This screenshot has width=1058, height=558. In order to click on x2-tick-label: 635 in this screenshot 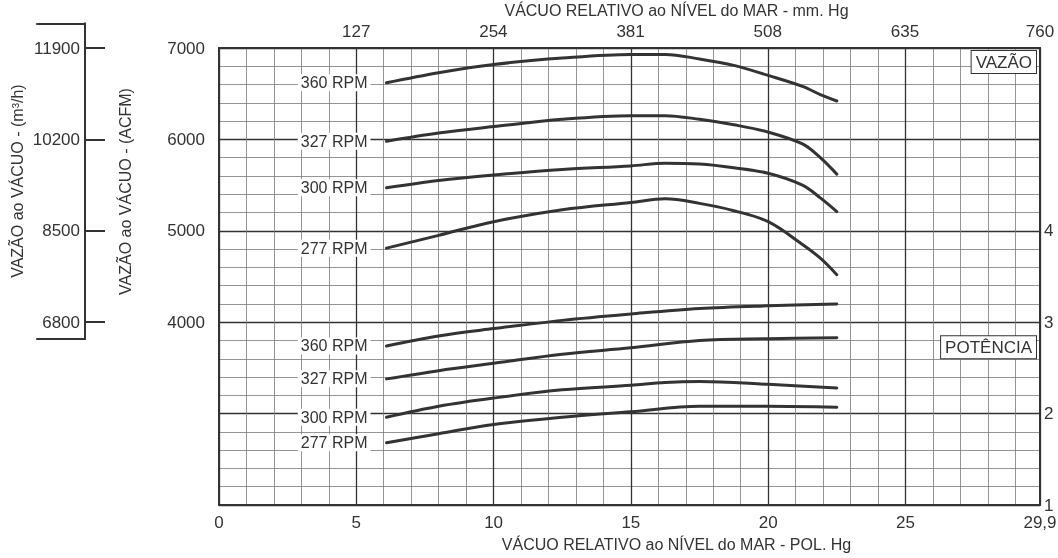, I will do `click(905, 31)`.